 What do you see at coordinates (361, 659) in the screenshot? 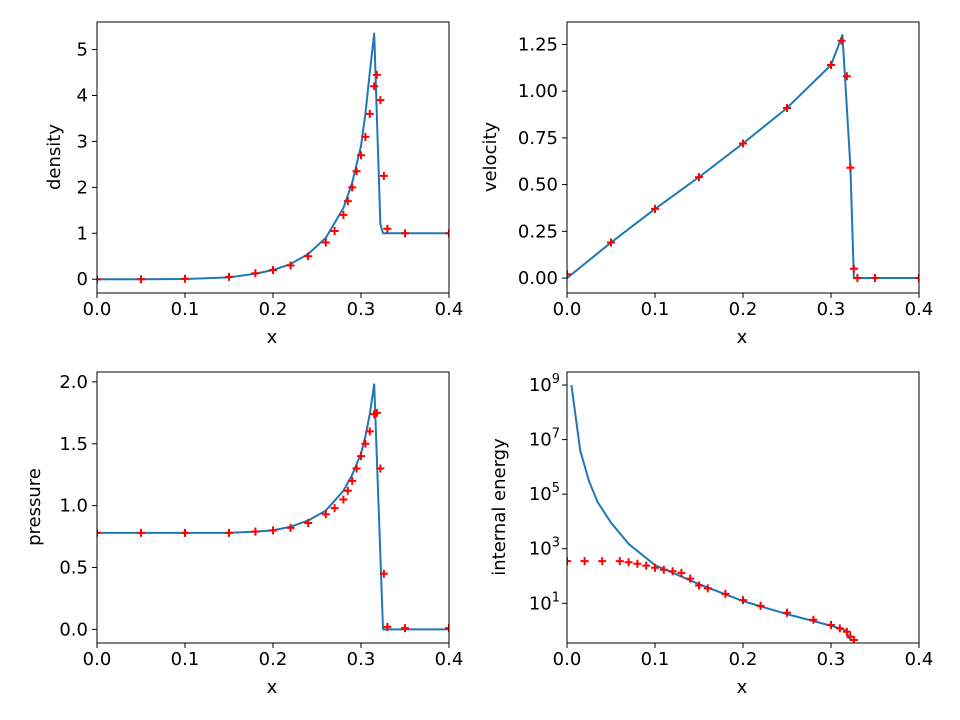
I see `panel-2-xtick-label: 0.3` at bounding box center [361, 659].